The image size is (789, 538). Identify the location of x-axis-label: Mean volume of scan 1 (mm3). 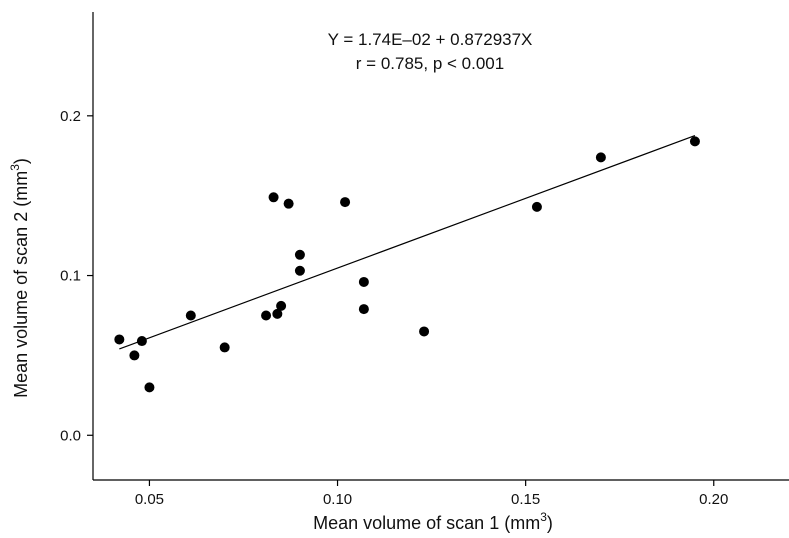
(433, 521).